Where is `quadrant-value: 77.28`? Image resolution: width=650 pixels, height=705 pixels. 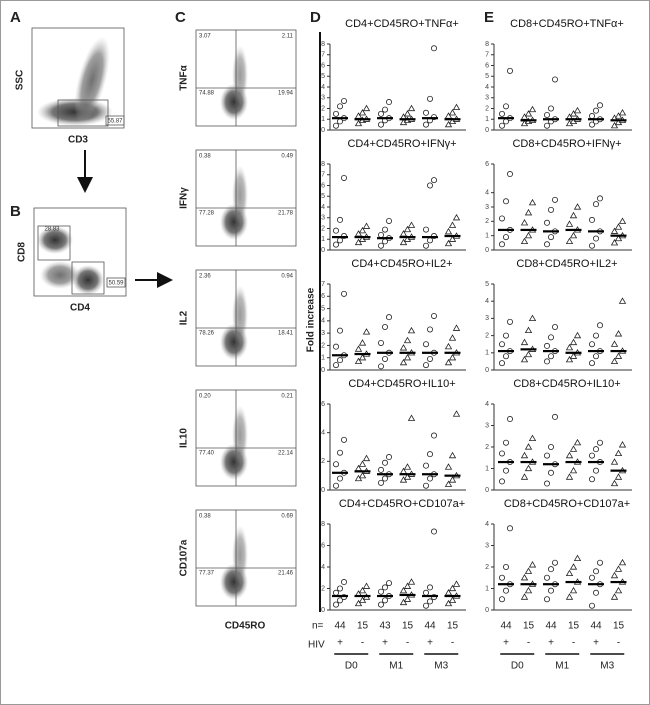
quadrant-value: 77.28 is located at coordinates (207, 214).